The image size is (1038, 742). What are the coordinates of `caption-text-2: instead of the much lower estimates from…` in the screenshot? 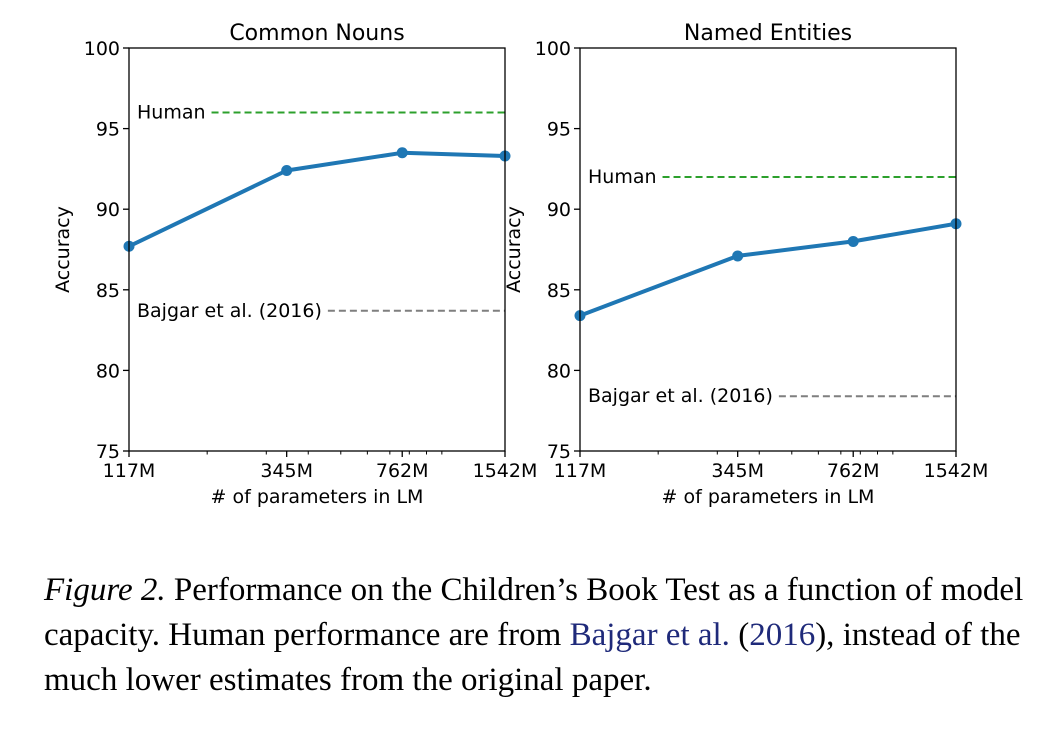 It's located at (532, 657).